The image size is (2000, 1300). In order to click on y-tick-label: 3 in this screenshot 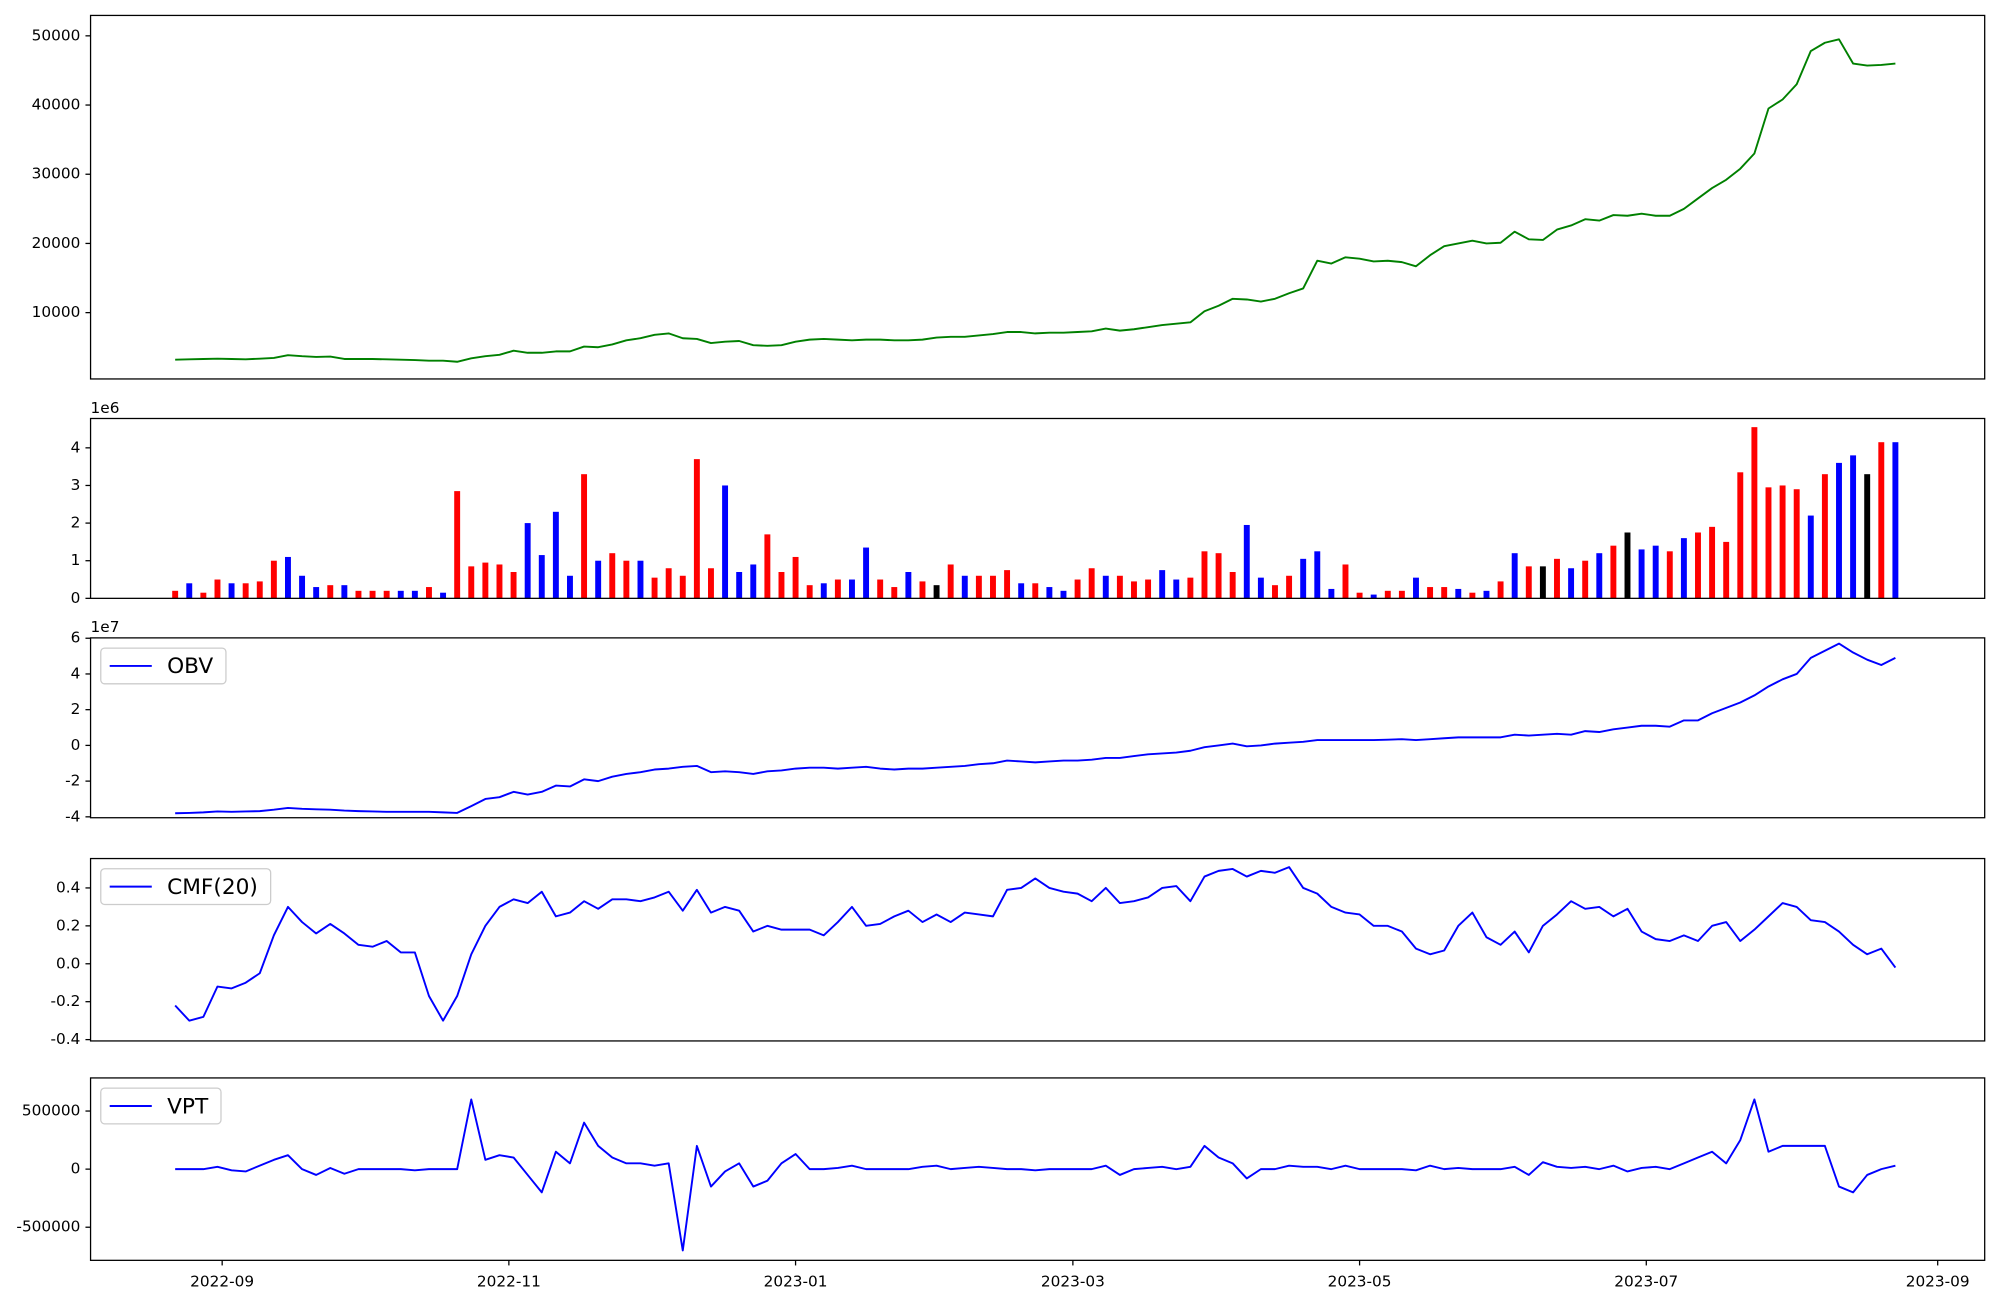, I will do `click(76, 485)`.